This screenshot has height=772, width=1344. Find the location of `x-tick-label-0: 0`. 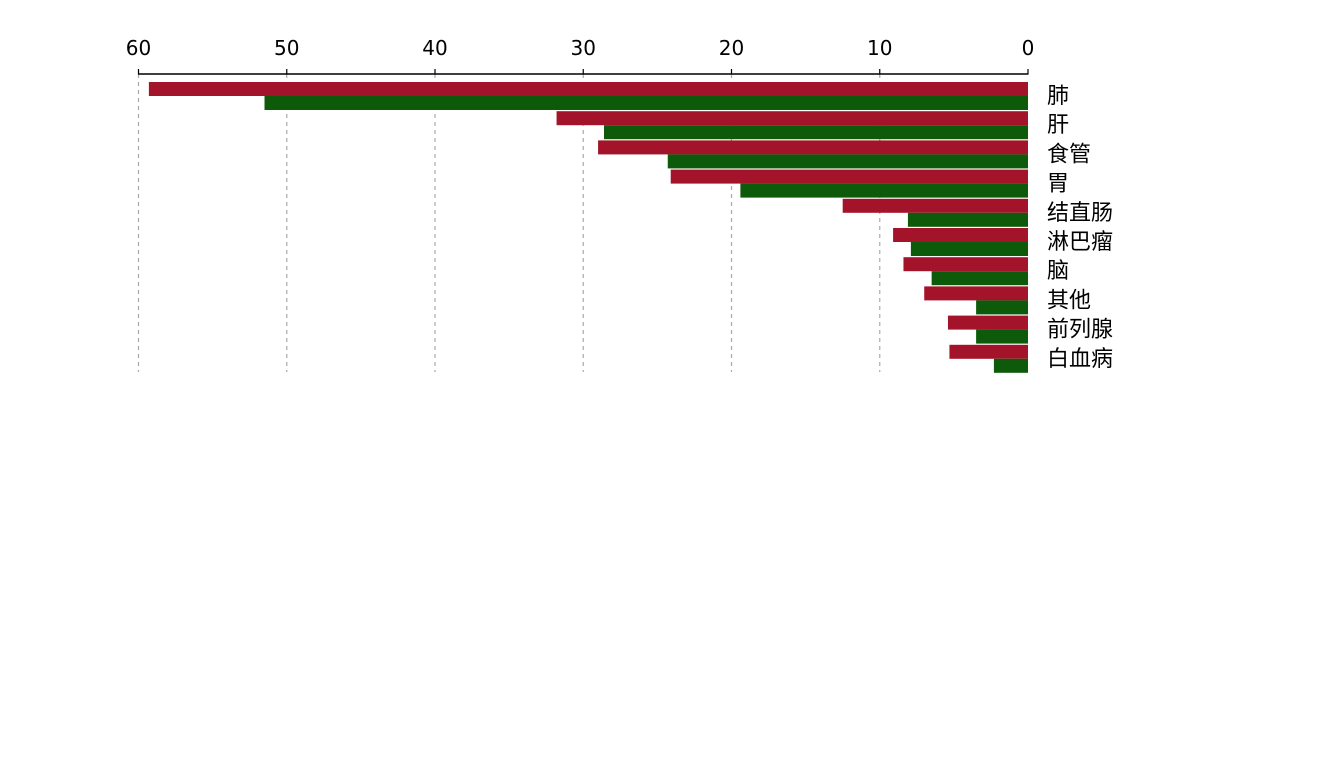

x-tick-label-0: 0 is located at coordinates (1028, 48).